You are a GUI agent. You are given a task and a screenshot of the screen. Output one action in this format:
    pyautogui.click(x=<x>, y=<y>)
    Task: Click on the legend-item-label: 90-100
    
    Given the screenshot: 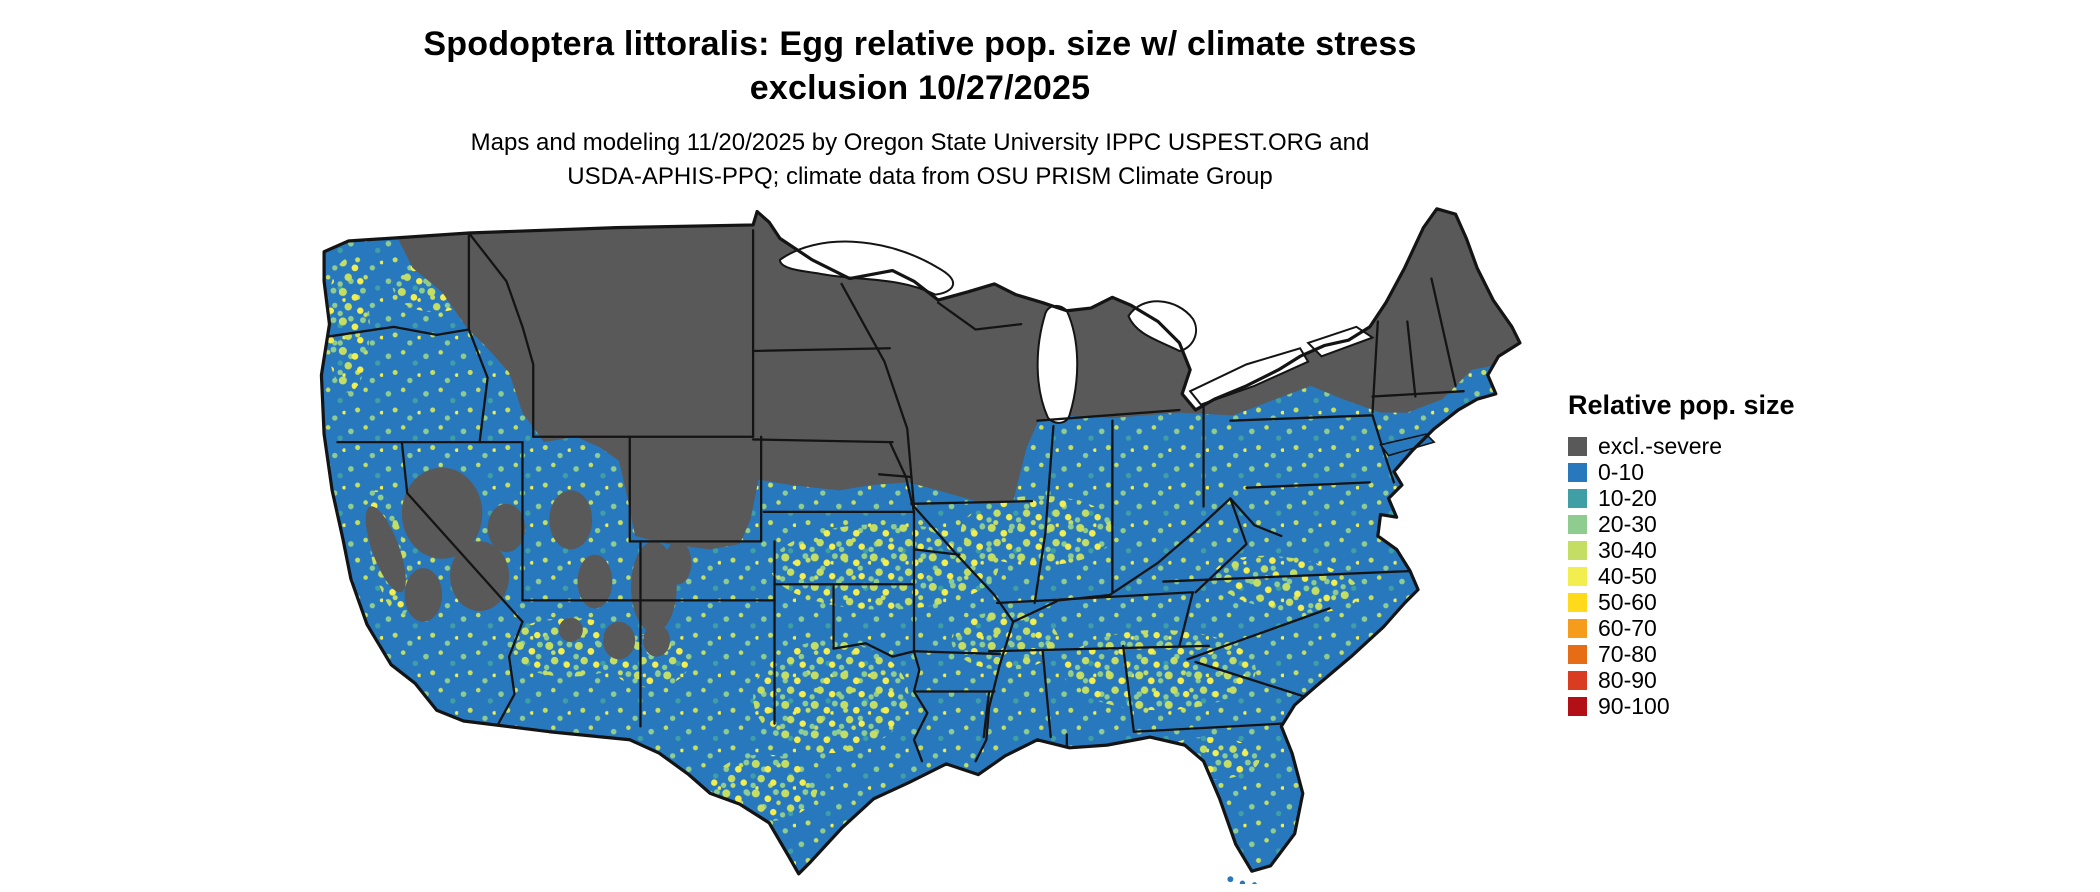 What is the action you would take?
    pyautogui.click(x=1634, y=705)
    